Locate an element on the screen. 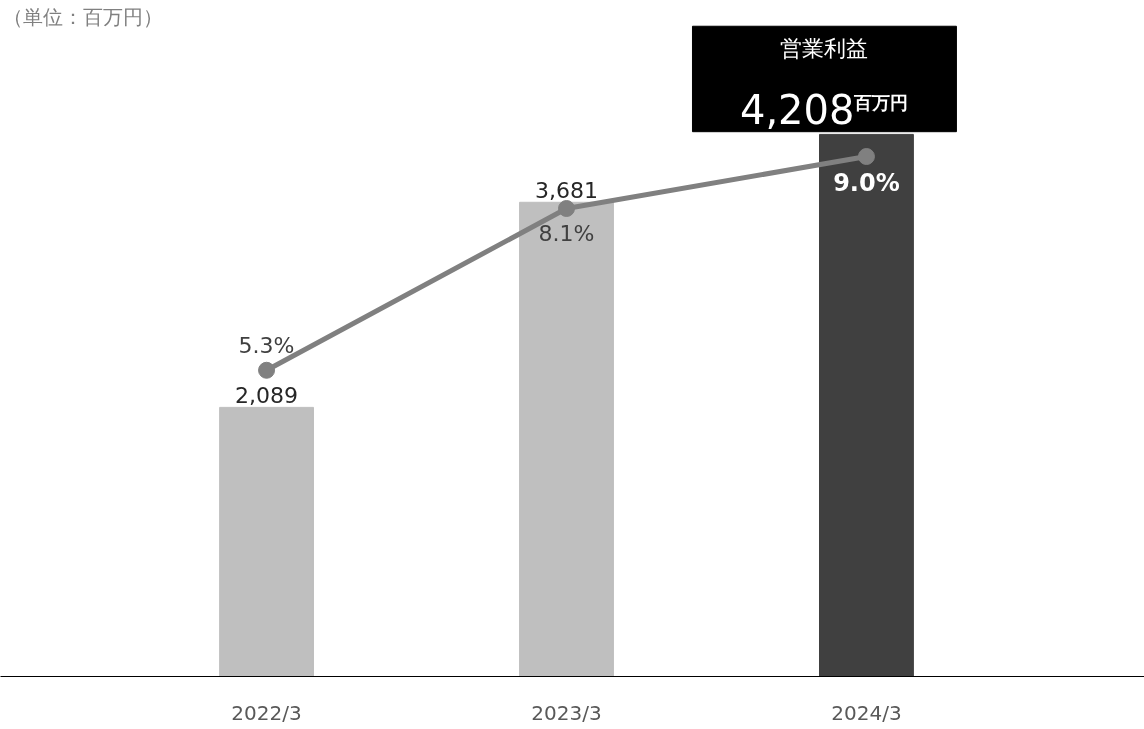  data-label: 3,681 is located at coordinates (566, 191).